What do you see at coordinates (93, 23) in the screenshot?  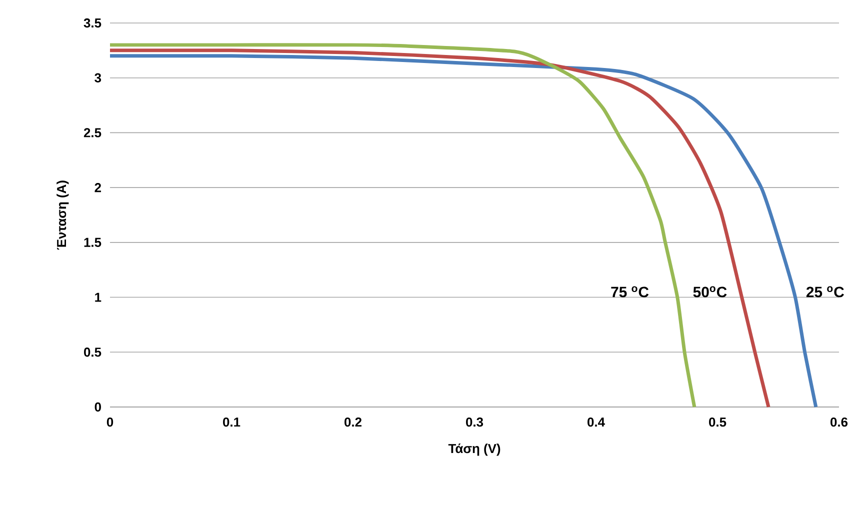 I see `y-tick-label: 3.5` at bounding box center [93, 23].